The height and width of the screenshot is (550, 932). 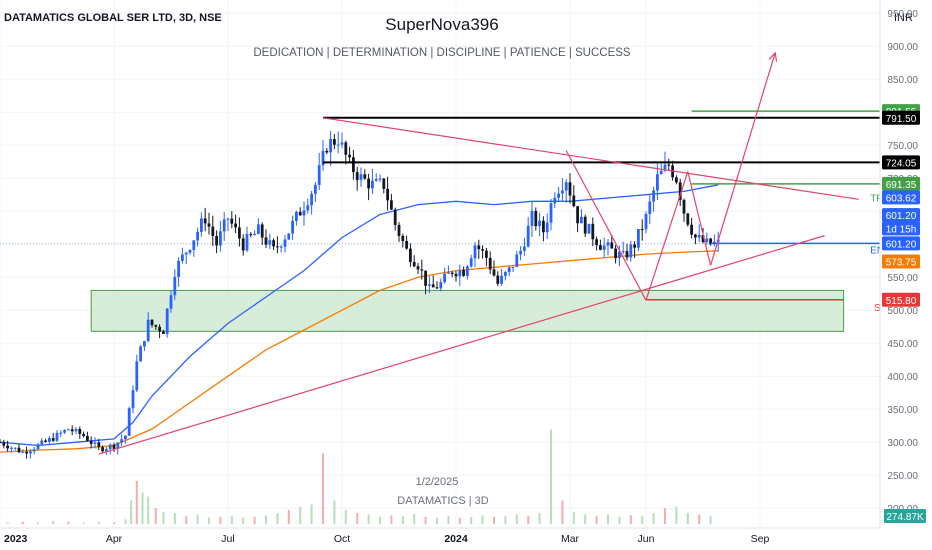 I want to click on volume-bars, so click(x=359, y=476).